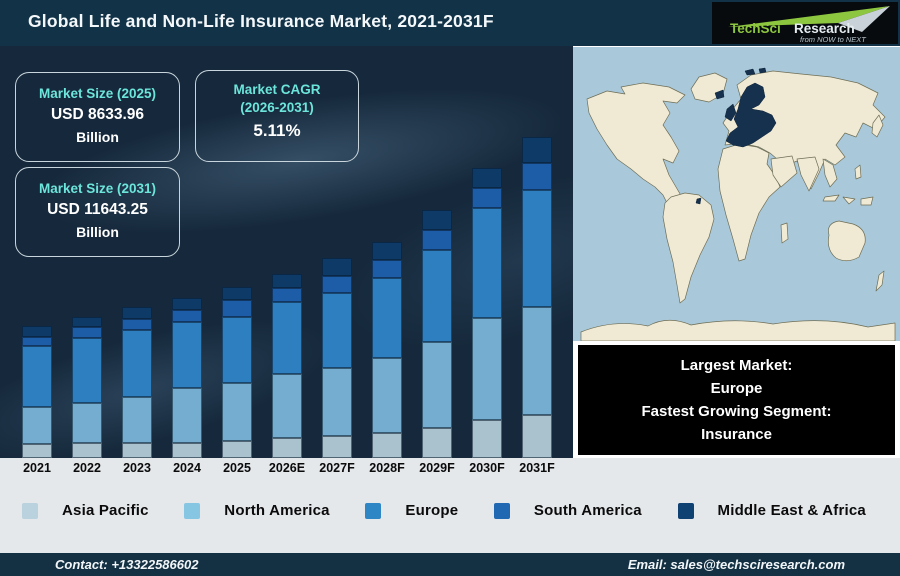 This screenshot has height=576, width=900. What do you see at coordinates (736, 564) in the screenshot?
I see `footer-email: Email: sales@techsciresearch.com` at bounding box center [736, 564].